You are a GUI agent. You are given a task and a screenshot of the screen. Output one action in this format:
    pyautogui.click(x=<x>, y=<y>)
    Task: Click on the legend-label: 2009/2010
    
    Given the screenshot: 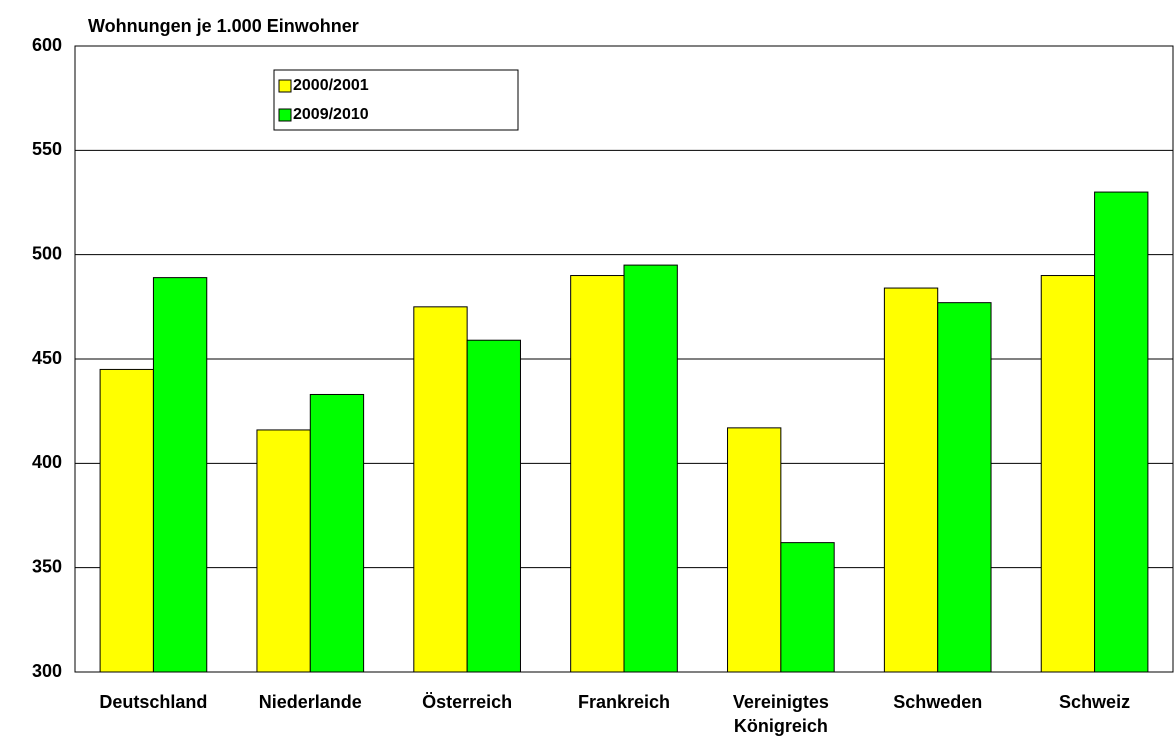 What is the action you would take?
    pyautogui.click(x=331, y=114)
    